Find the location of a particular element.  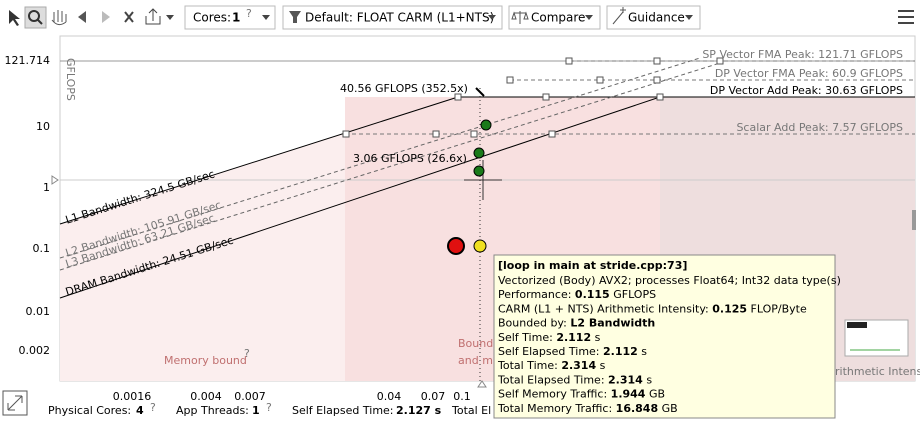

wand-icon is located at coordinates (619, 16).